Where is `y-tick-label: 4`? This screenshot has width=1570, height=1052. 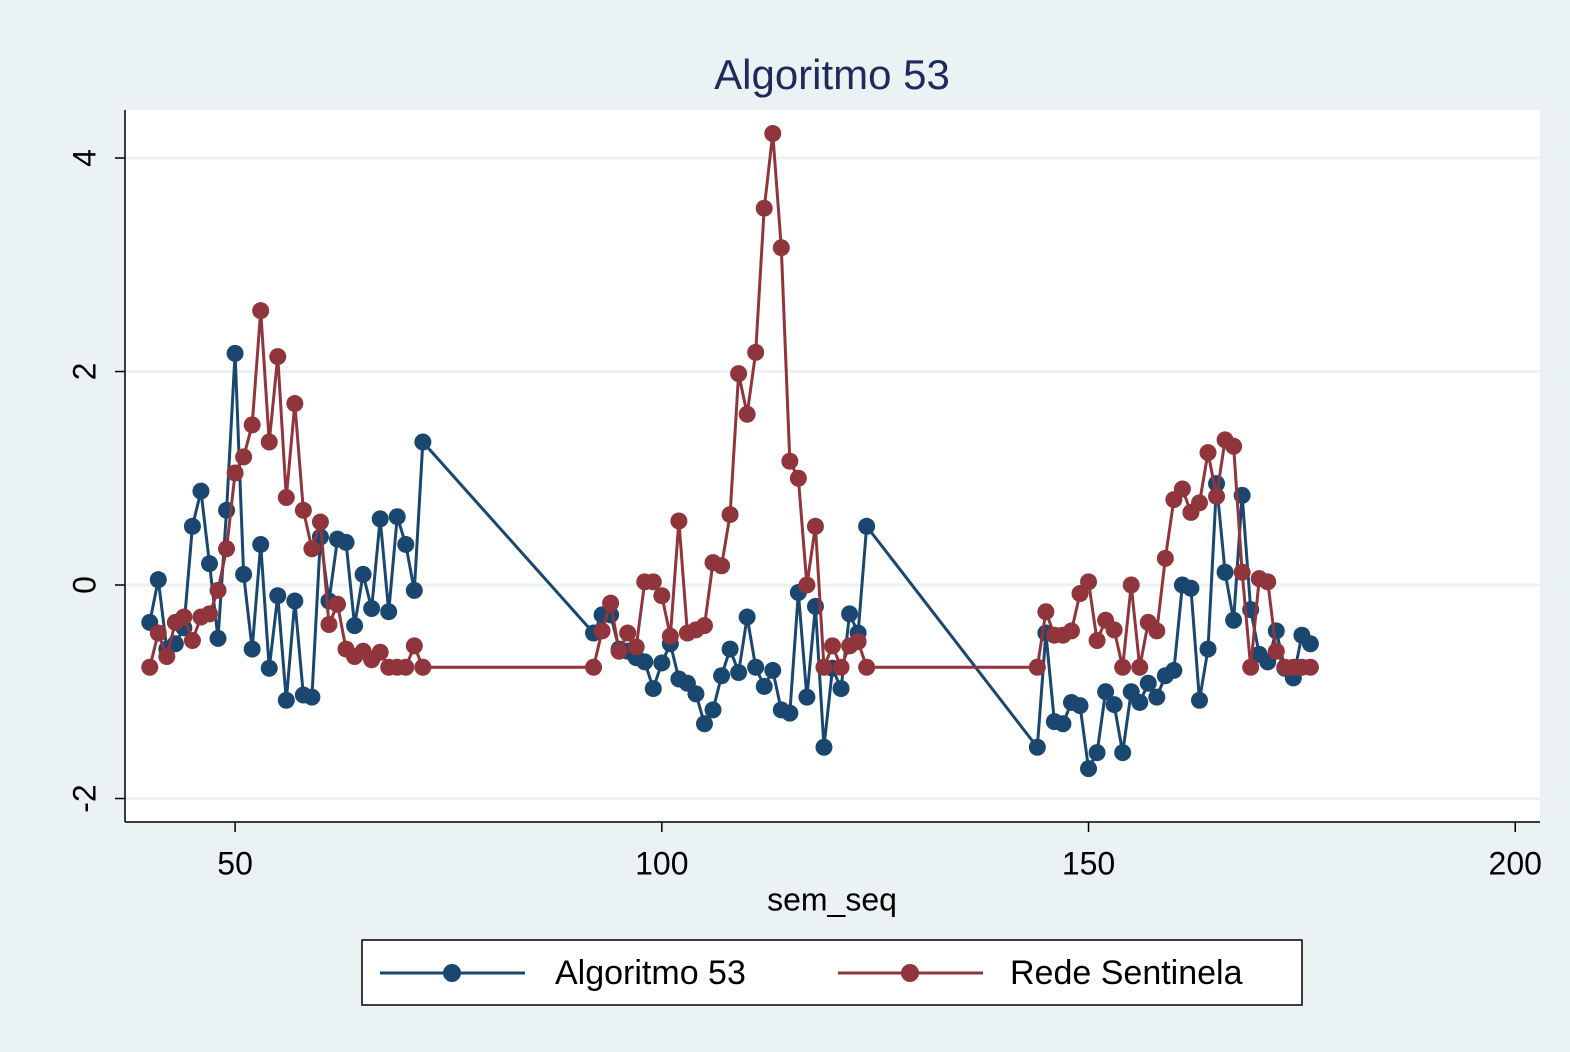 y-tick-label: 4 is located at coordinates (84, 158).